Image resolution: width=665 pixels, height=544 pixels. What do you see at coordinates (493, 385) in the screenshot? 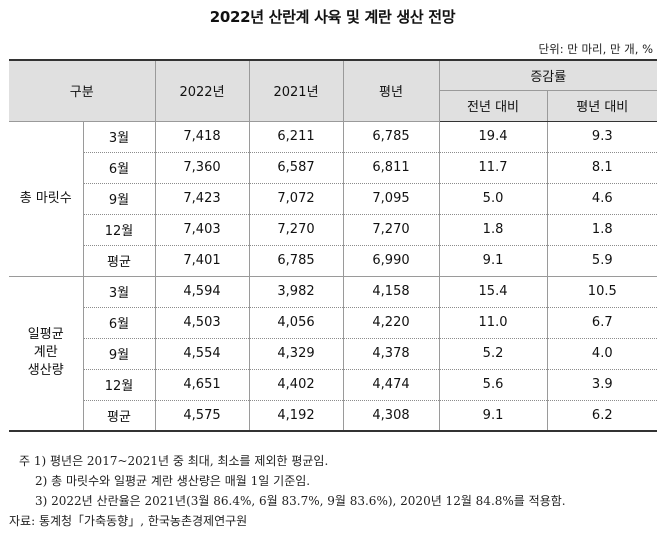
I see `change-prev-cell: 5.6` at bounding box center [493, 385].